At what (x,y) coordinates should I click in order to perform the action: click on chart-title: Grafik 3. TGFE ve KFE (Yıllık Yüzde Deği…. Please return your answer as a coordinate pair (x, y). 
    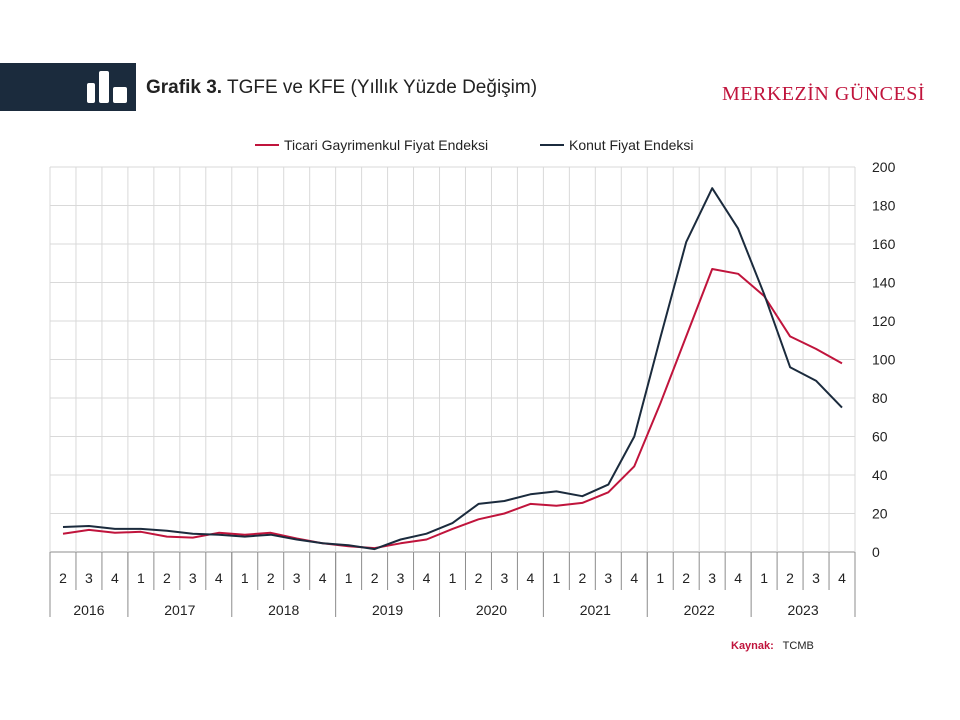
    Looking at the image, I should click on (341, 88).